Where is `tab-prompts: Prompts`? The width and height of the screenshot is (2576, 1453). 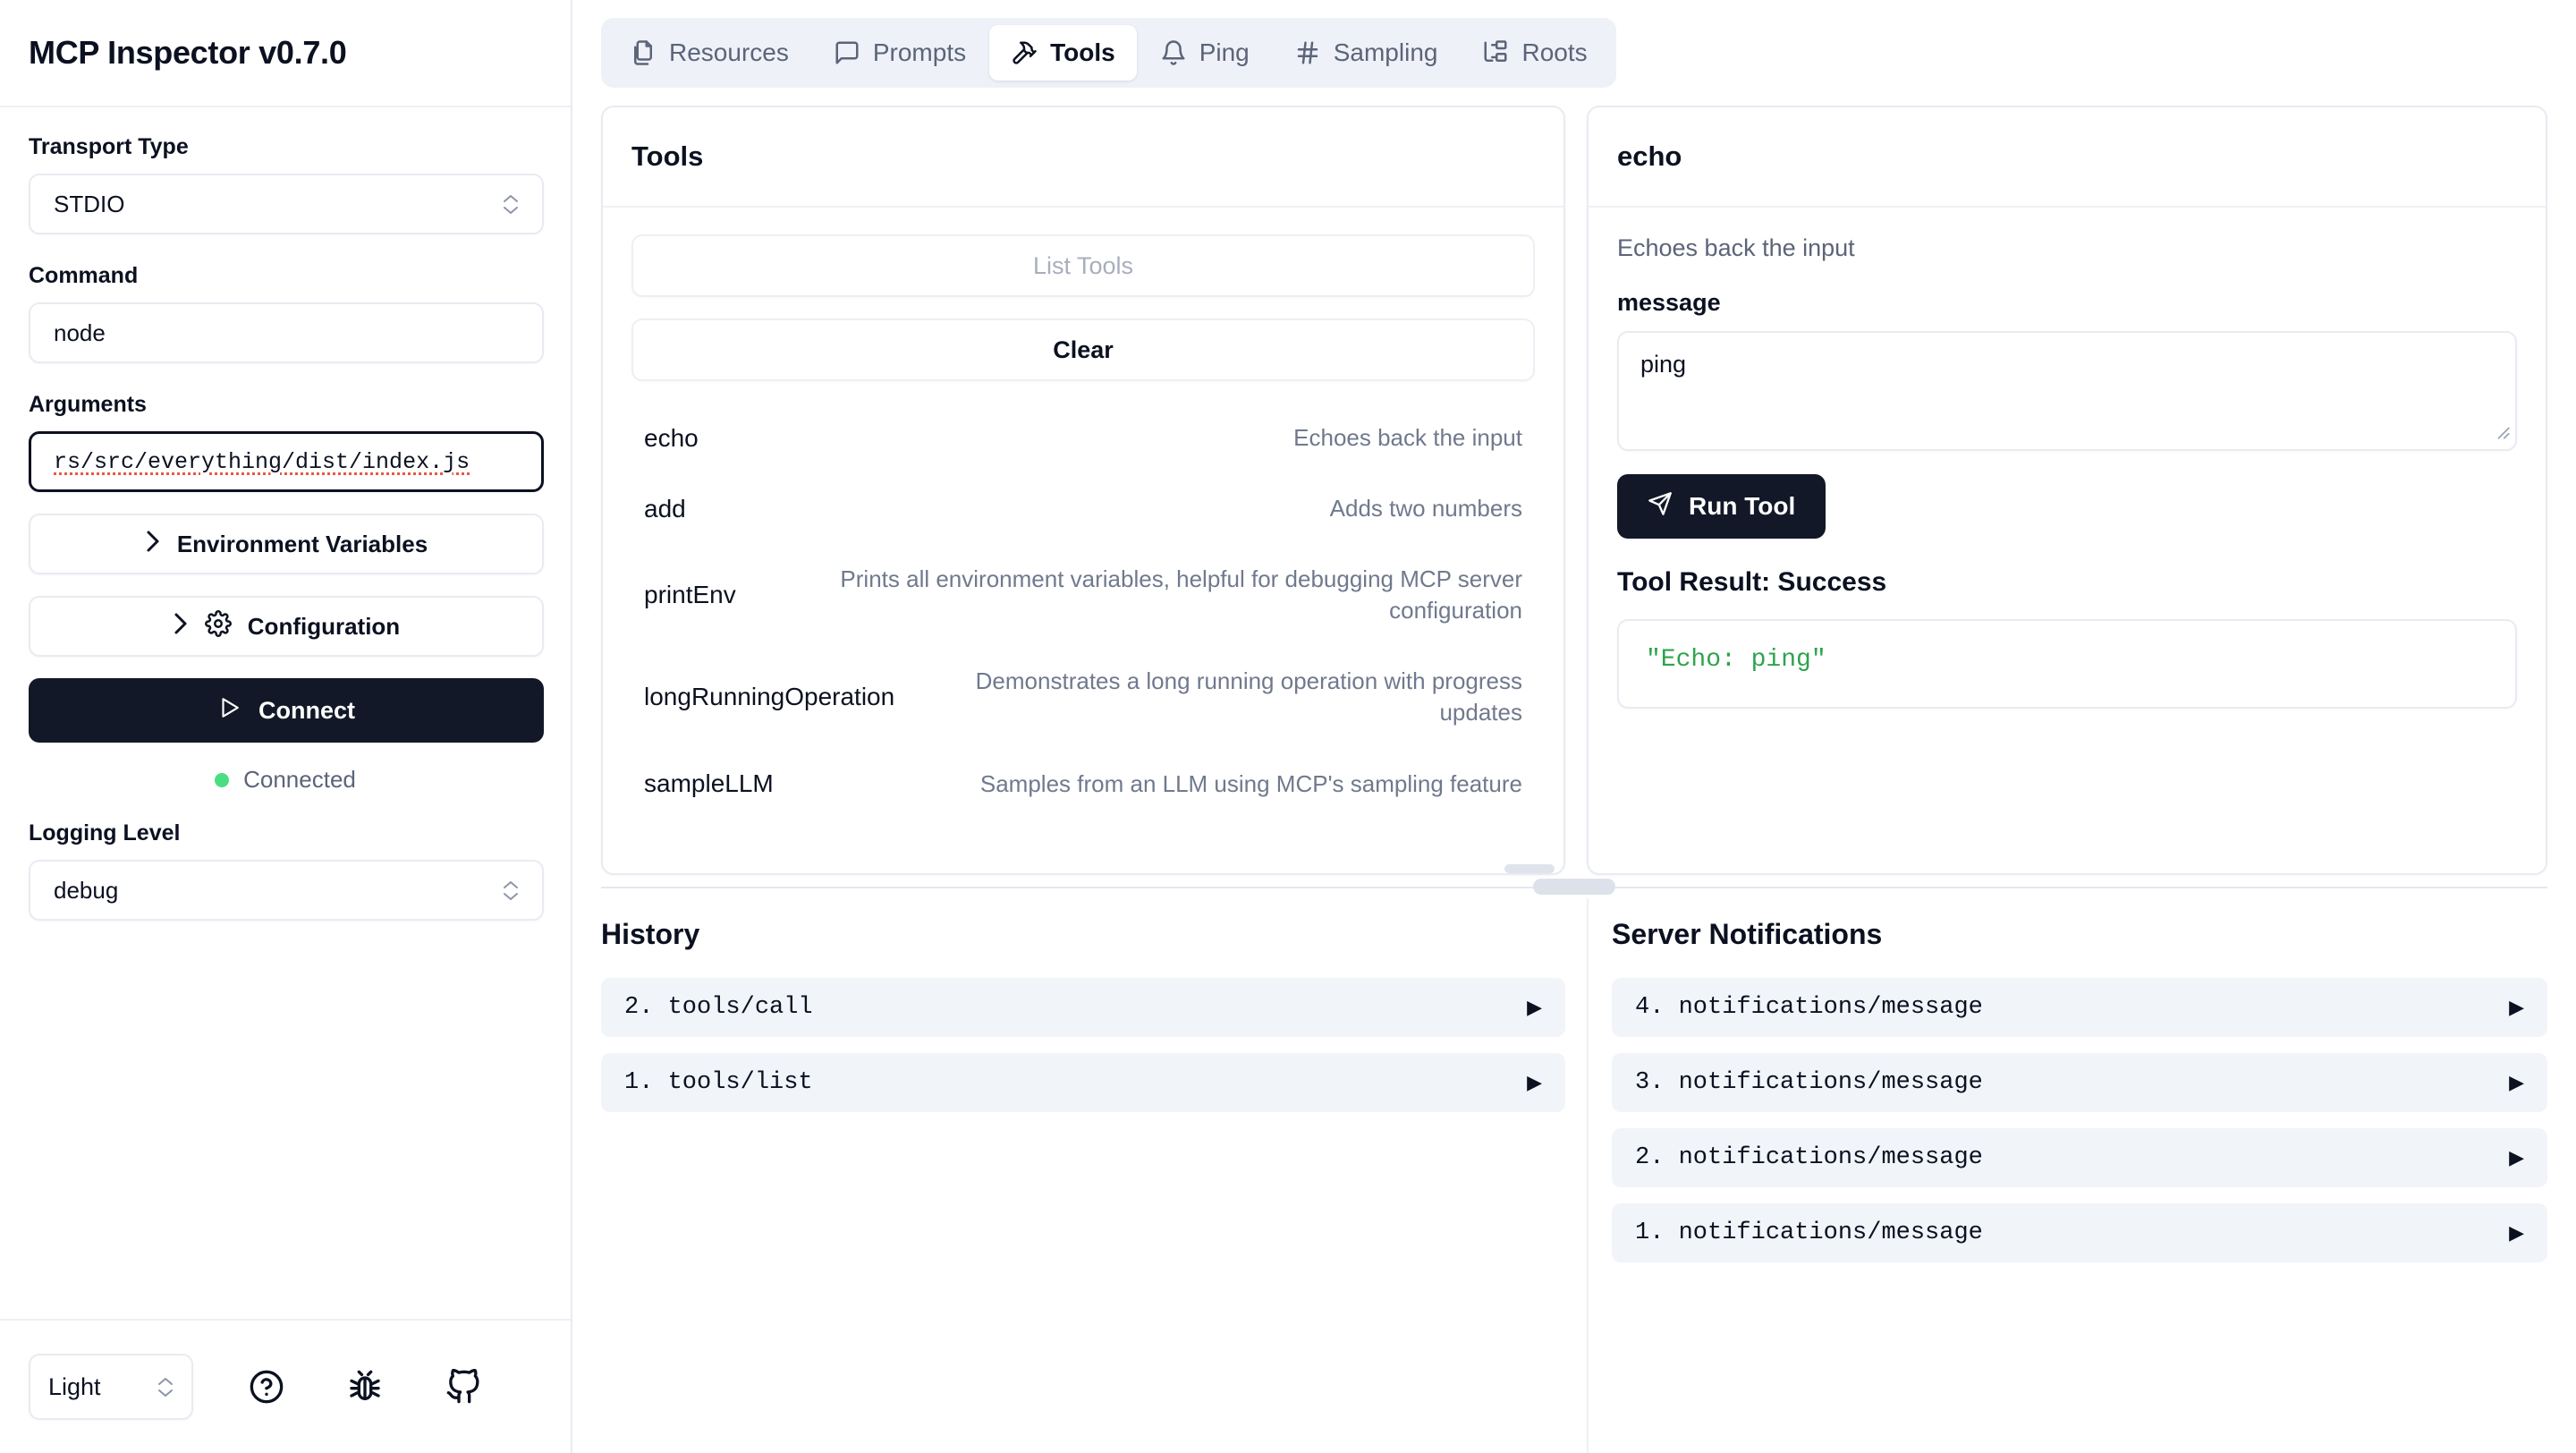
tab-prompts: Prompts is located at coordinates (899, 53).